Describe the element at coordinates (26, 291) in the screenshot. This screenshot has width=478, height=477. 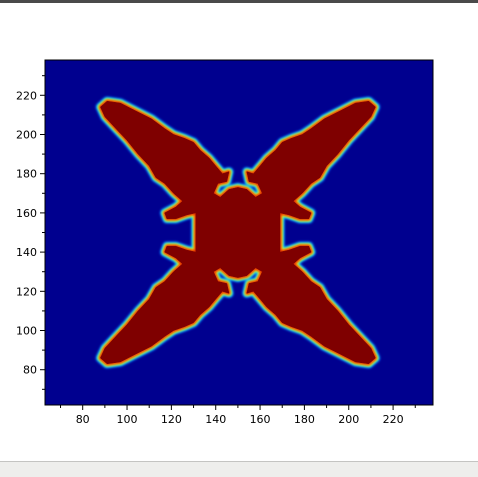
I see `y-tick-label: 120` at that location.